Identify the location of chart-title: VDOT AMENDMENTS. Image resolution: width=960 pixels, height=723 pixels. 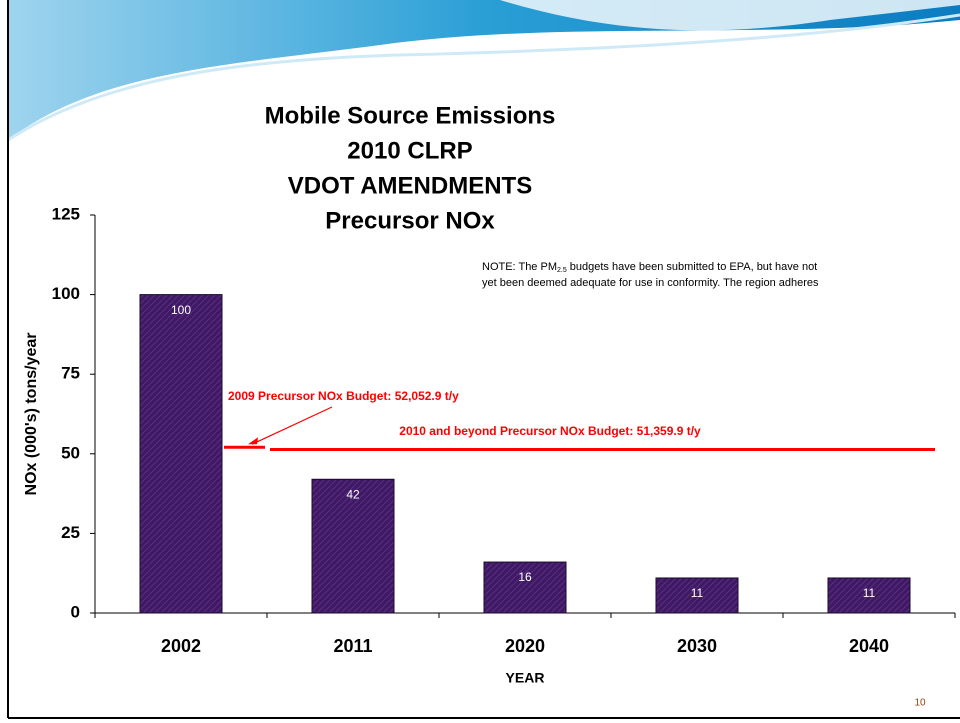
(410, 185).